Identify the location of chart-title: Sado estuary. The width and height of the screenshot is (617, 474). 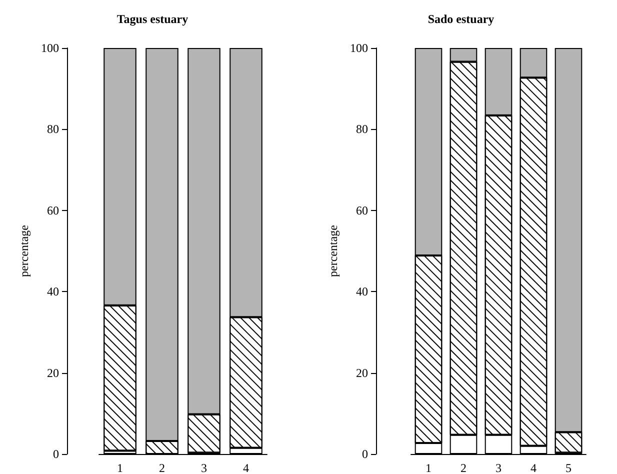
(461, 19).